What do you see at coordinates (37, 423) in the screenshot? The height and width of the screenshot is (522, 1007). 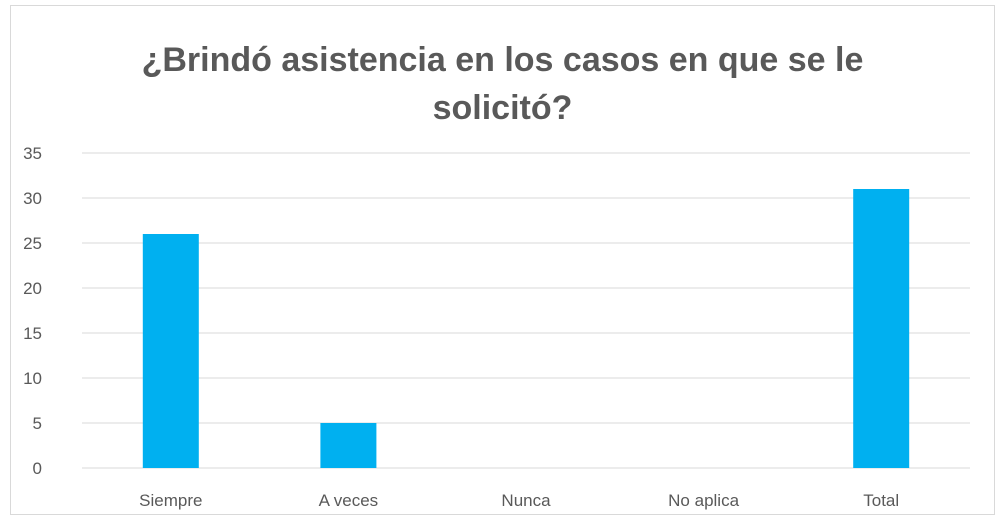 I see `y-tick-label: 5` at bounding box center [37, 423].